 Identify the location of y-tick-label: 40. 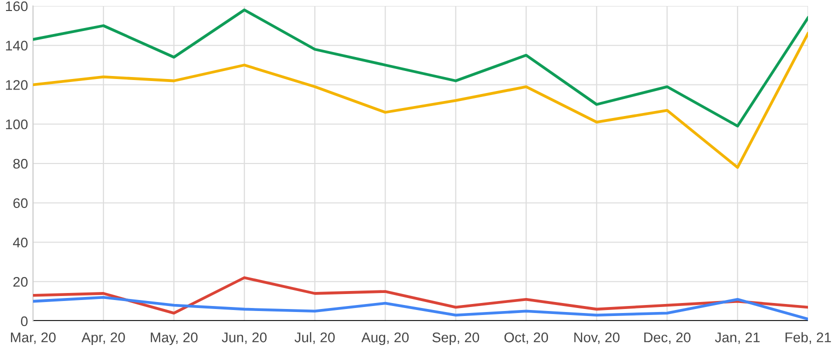
(20, 243).